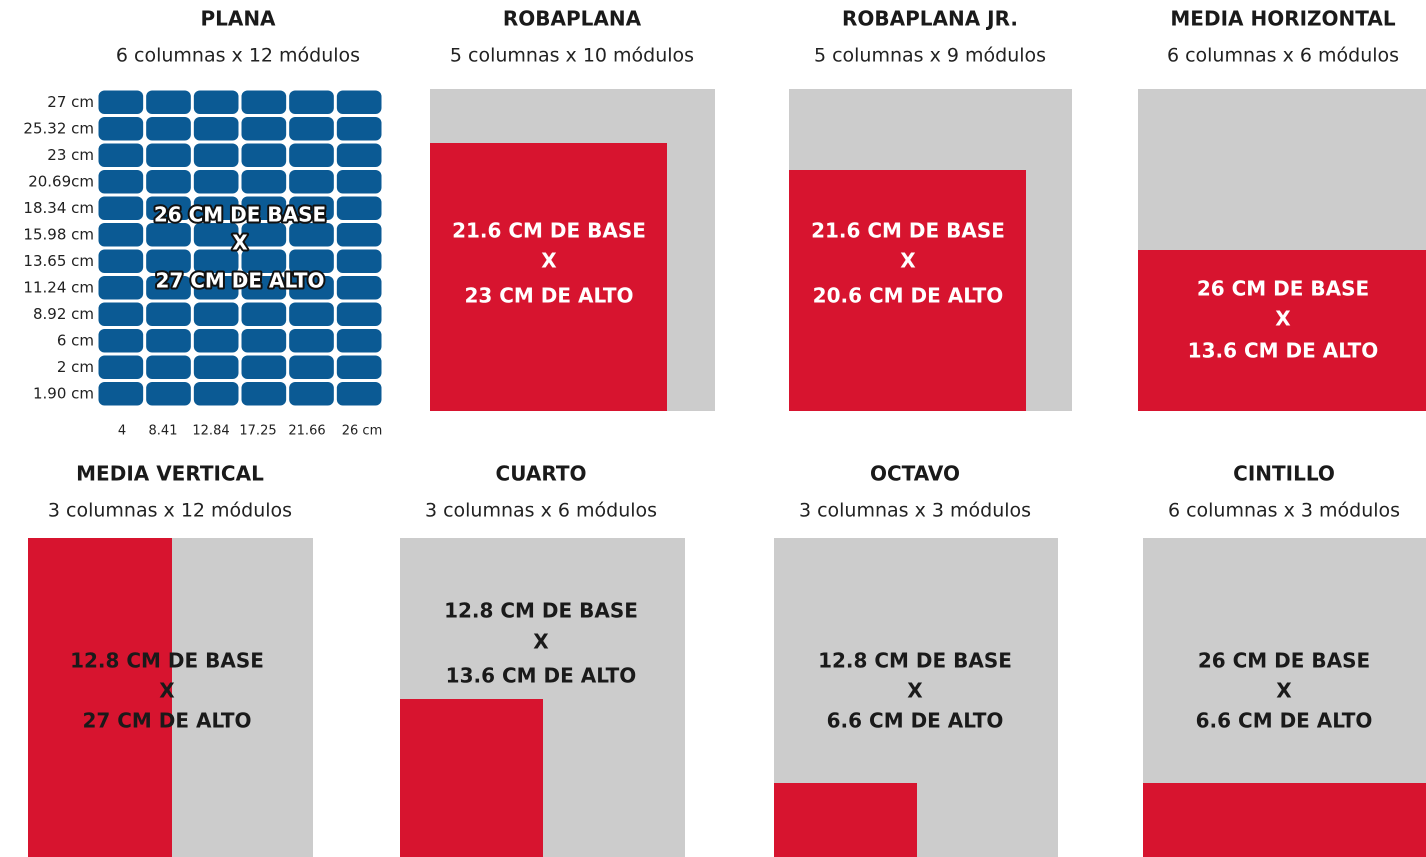  Describe the element at coordinates (239, 281) in the screenshot. I see `size-text: 27 CM DE ALTO` at that location.